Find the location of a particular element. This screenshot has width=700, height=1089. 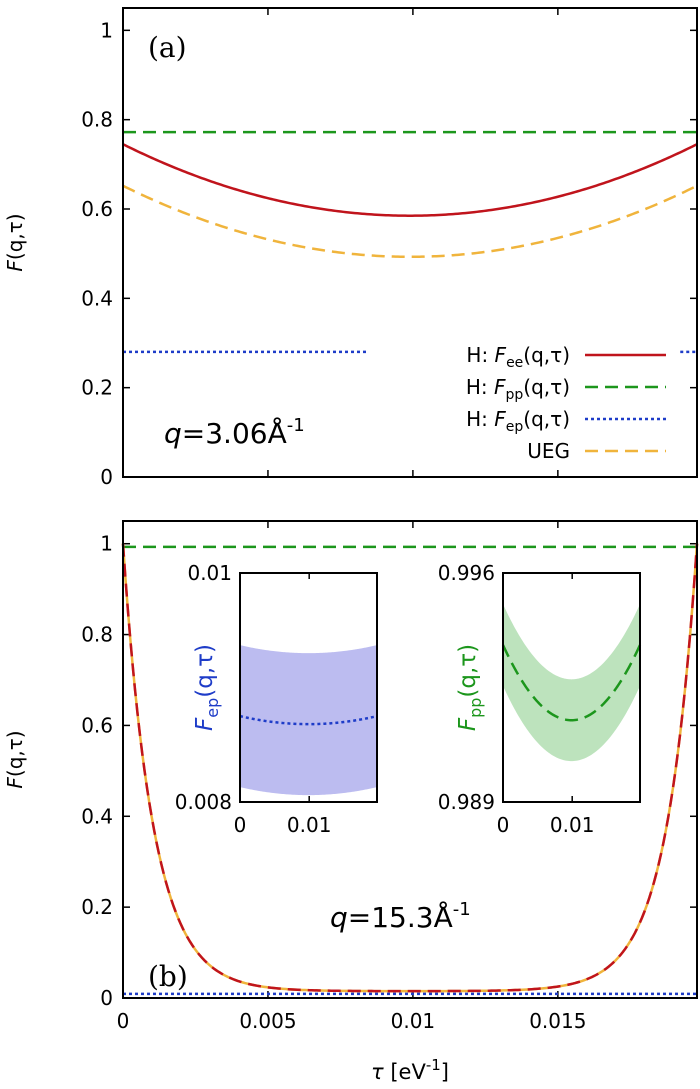

legend-label-pp: H: Fpp(q,τ) is located at coordinates (518, 389).